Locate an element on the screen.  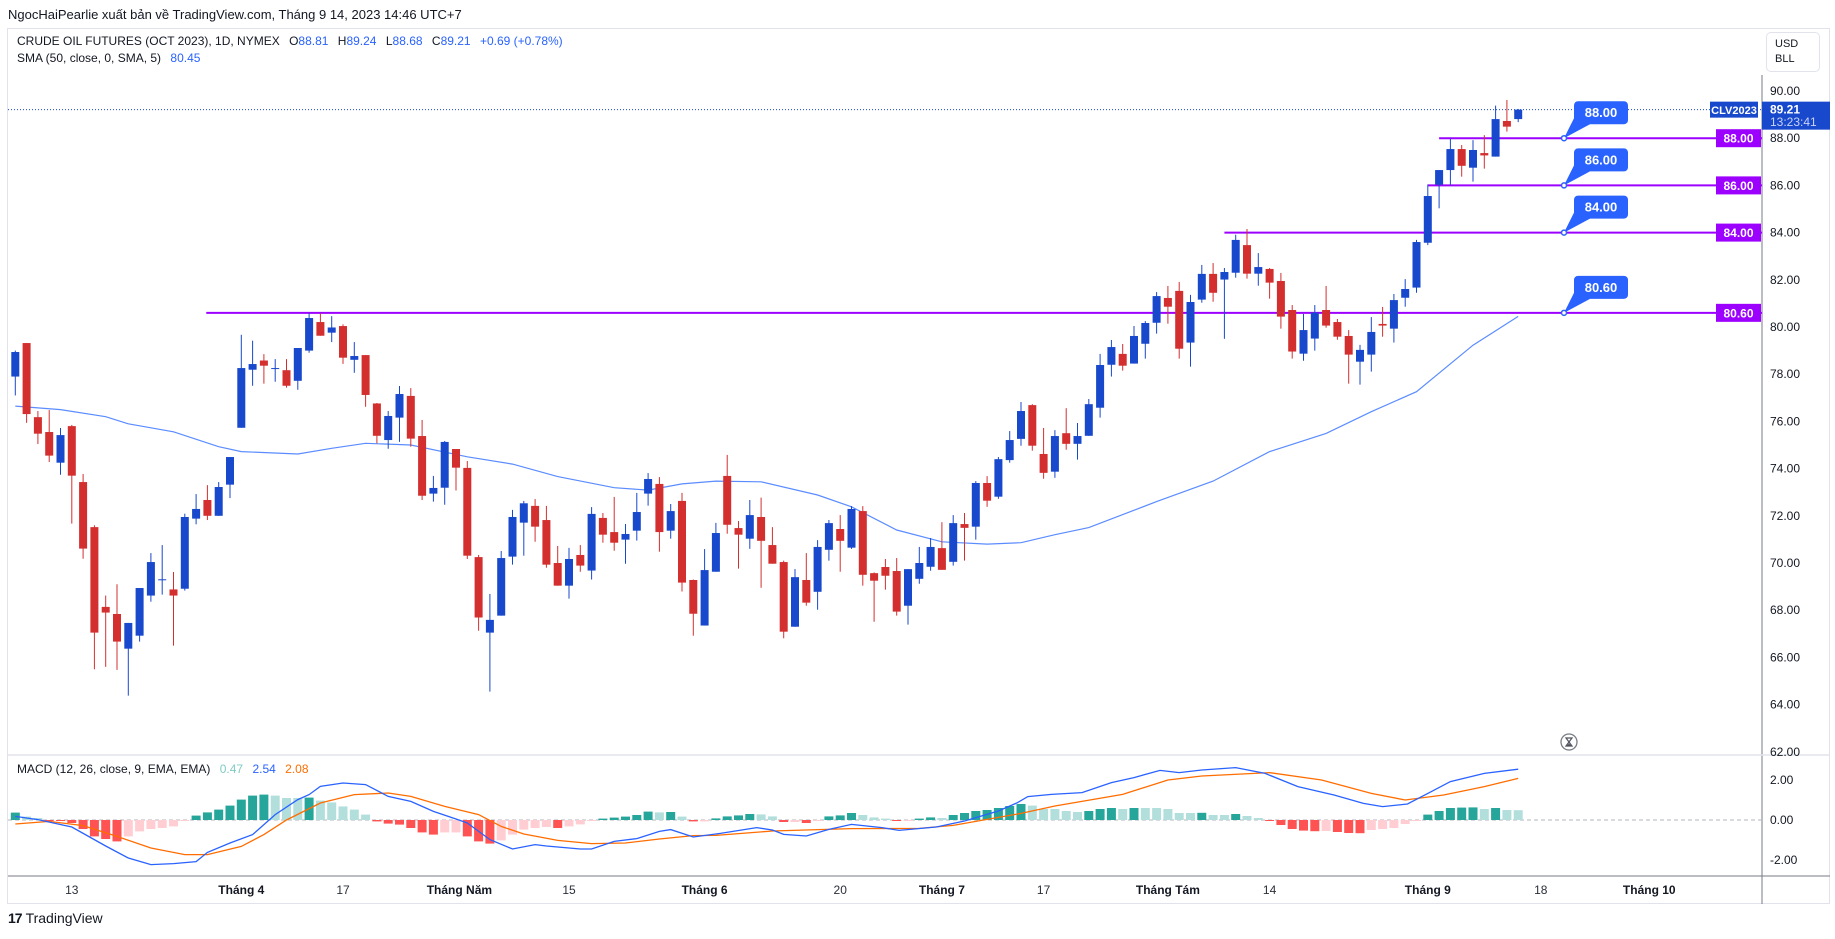
macd-label: MACD (12, 26, close, 9, EMA, EMA) is located at coordinates (114, 769).